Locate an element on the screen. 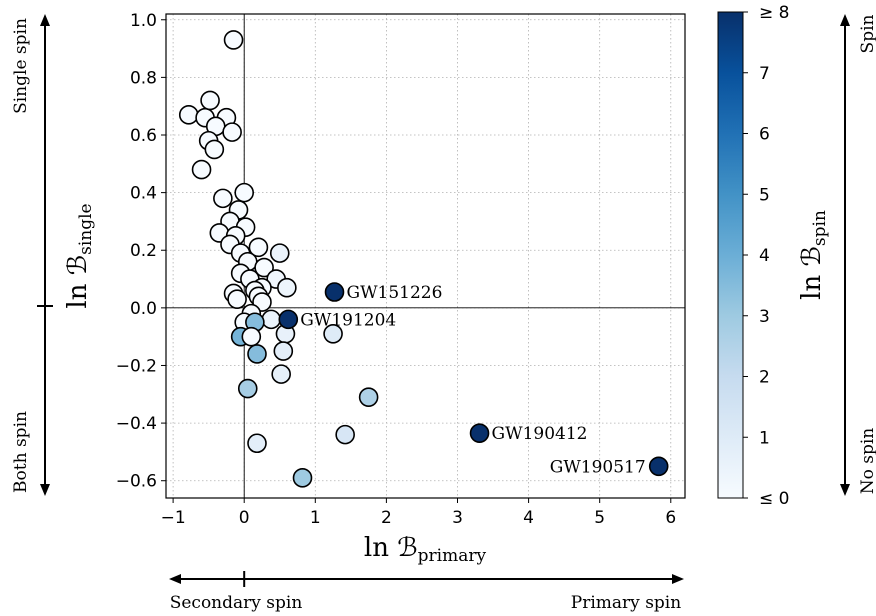  annotation-gw191204: GW191204 is located at coordinates (348, 320).